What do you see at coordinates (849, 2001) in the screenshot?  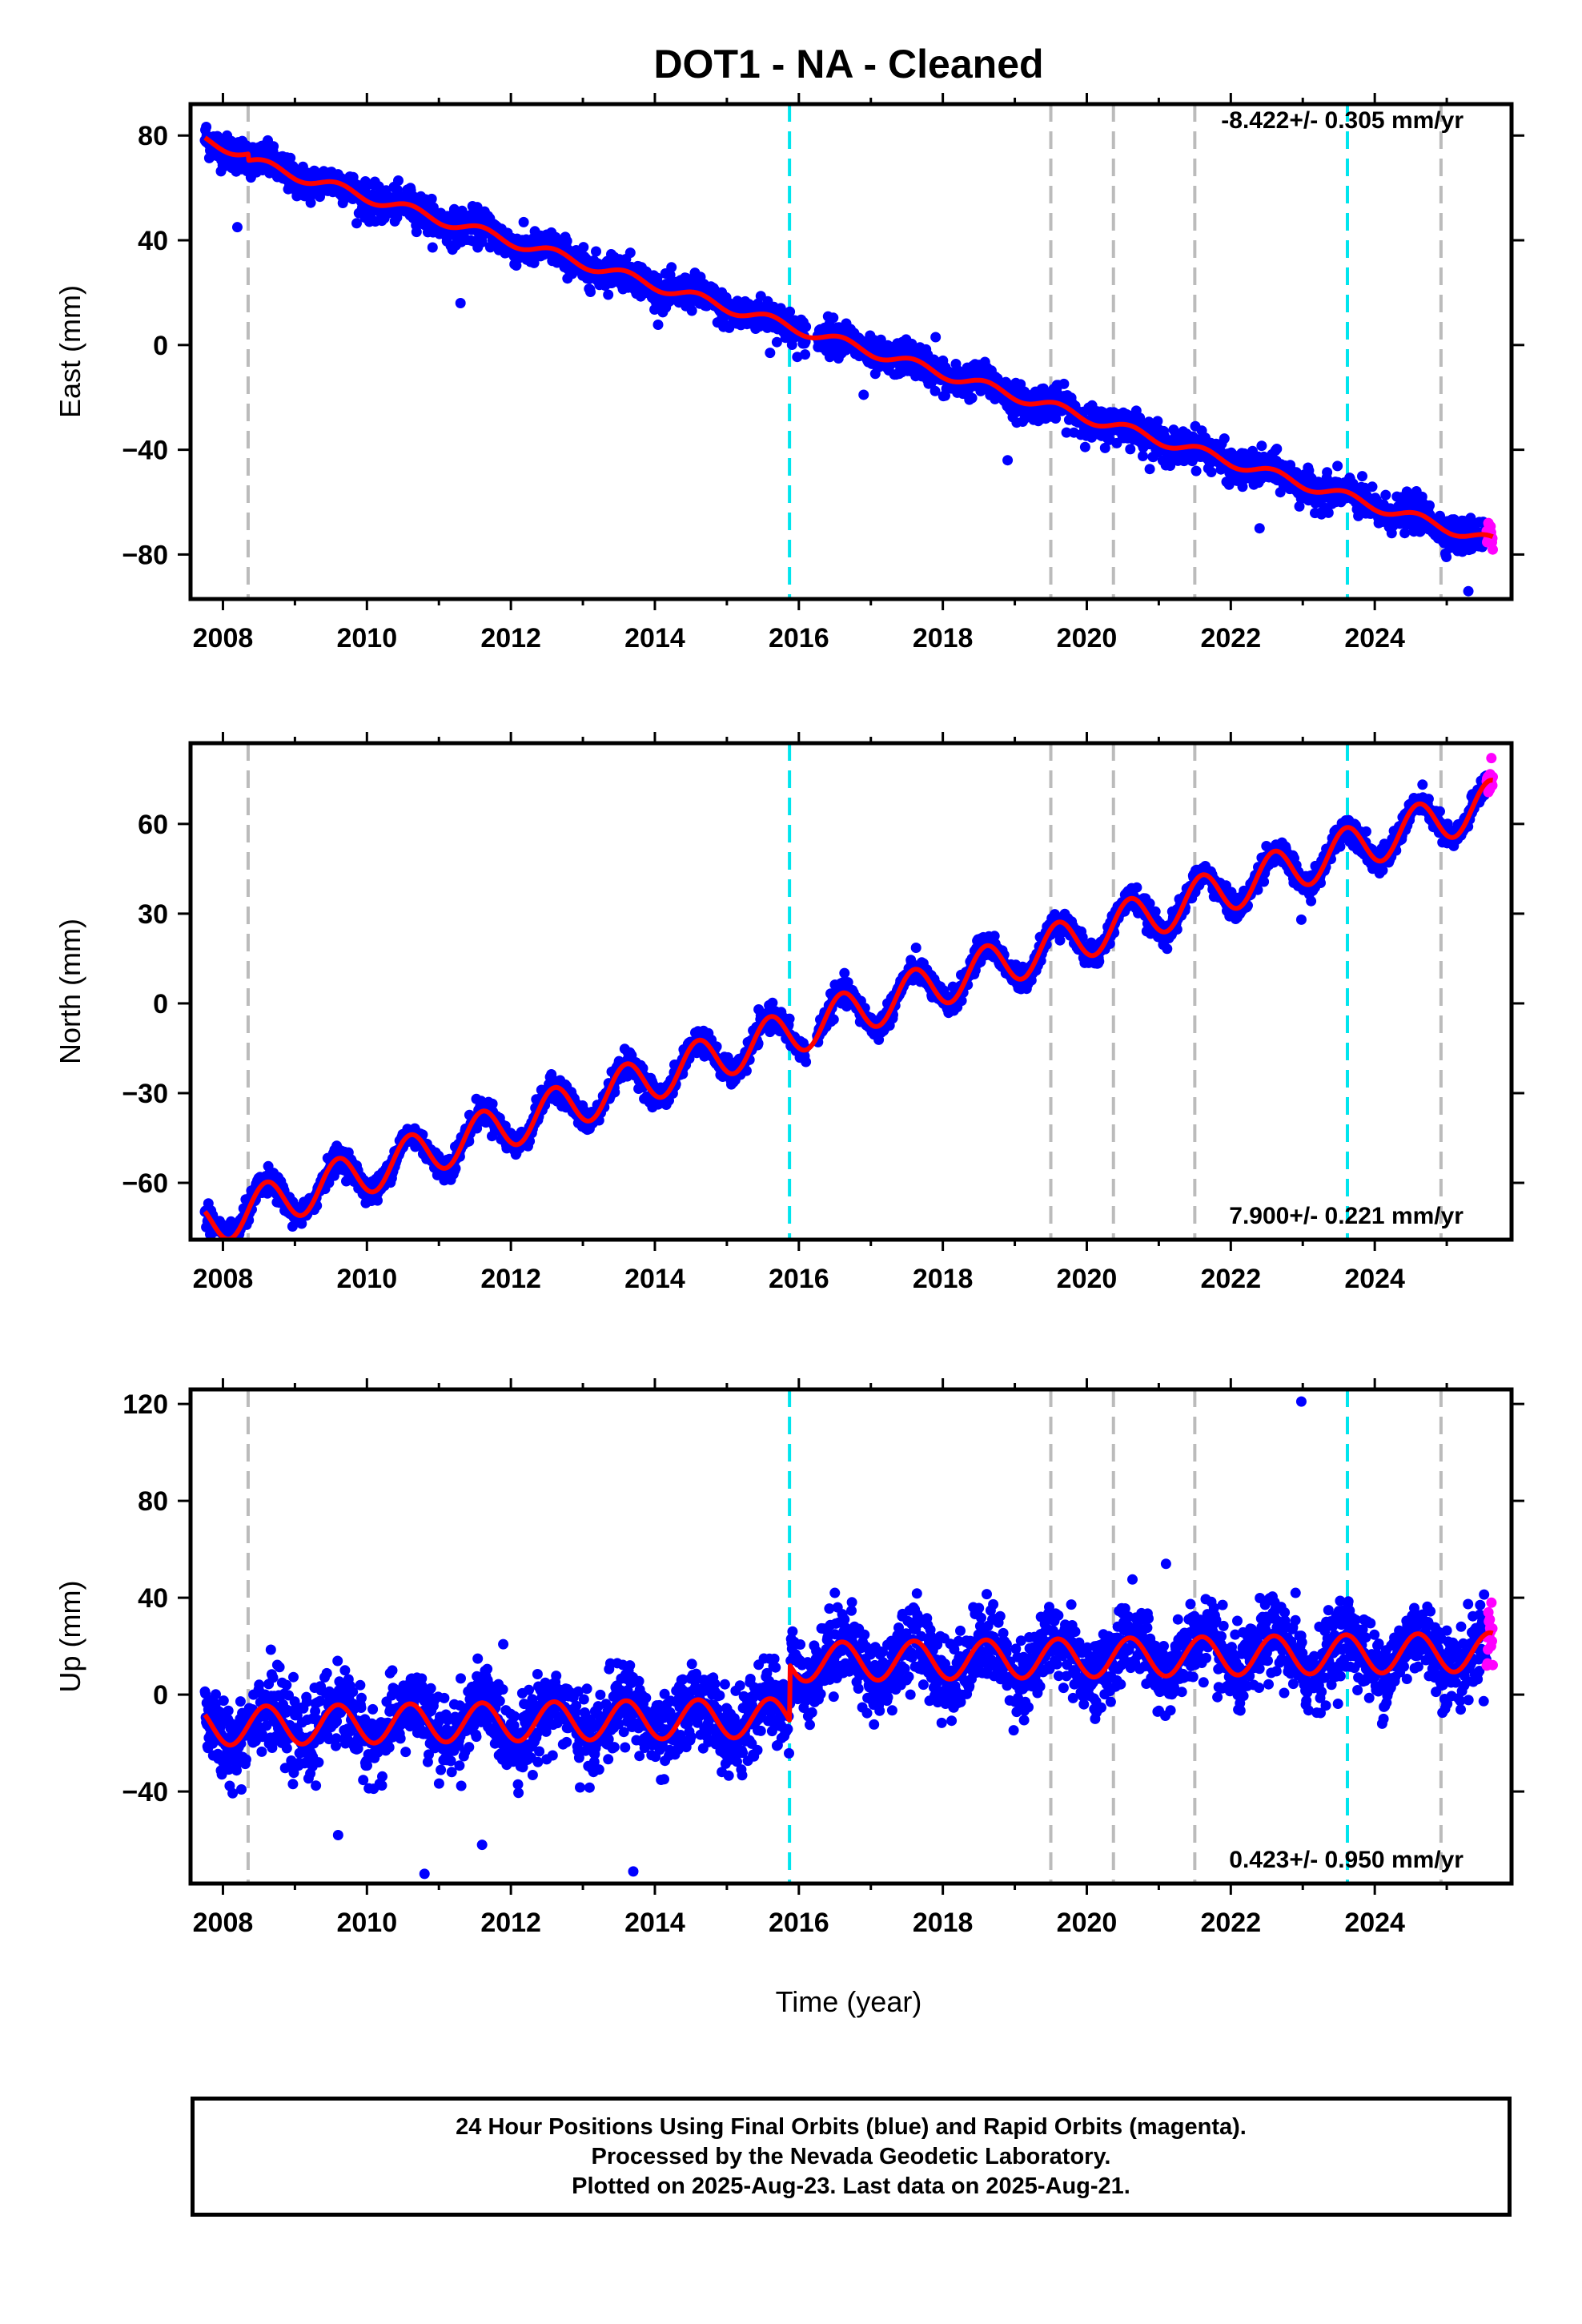 I see `x-axis-label: Time (year)` at bounding box center [849, 2001].